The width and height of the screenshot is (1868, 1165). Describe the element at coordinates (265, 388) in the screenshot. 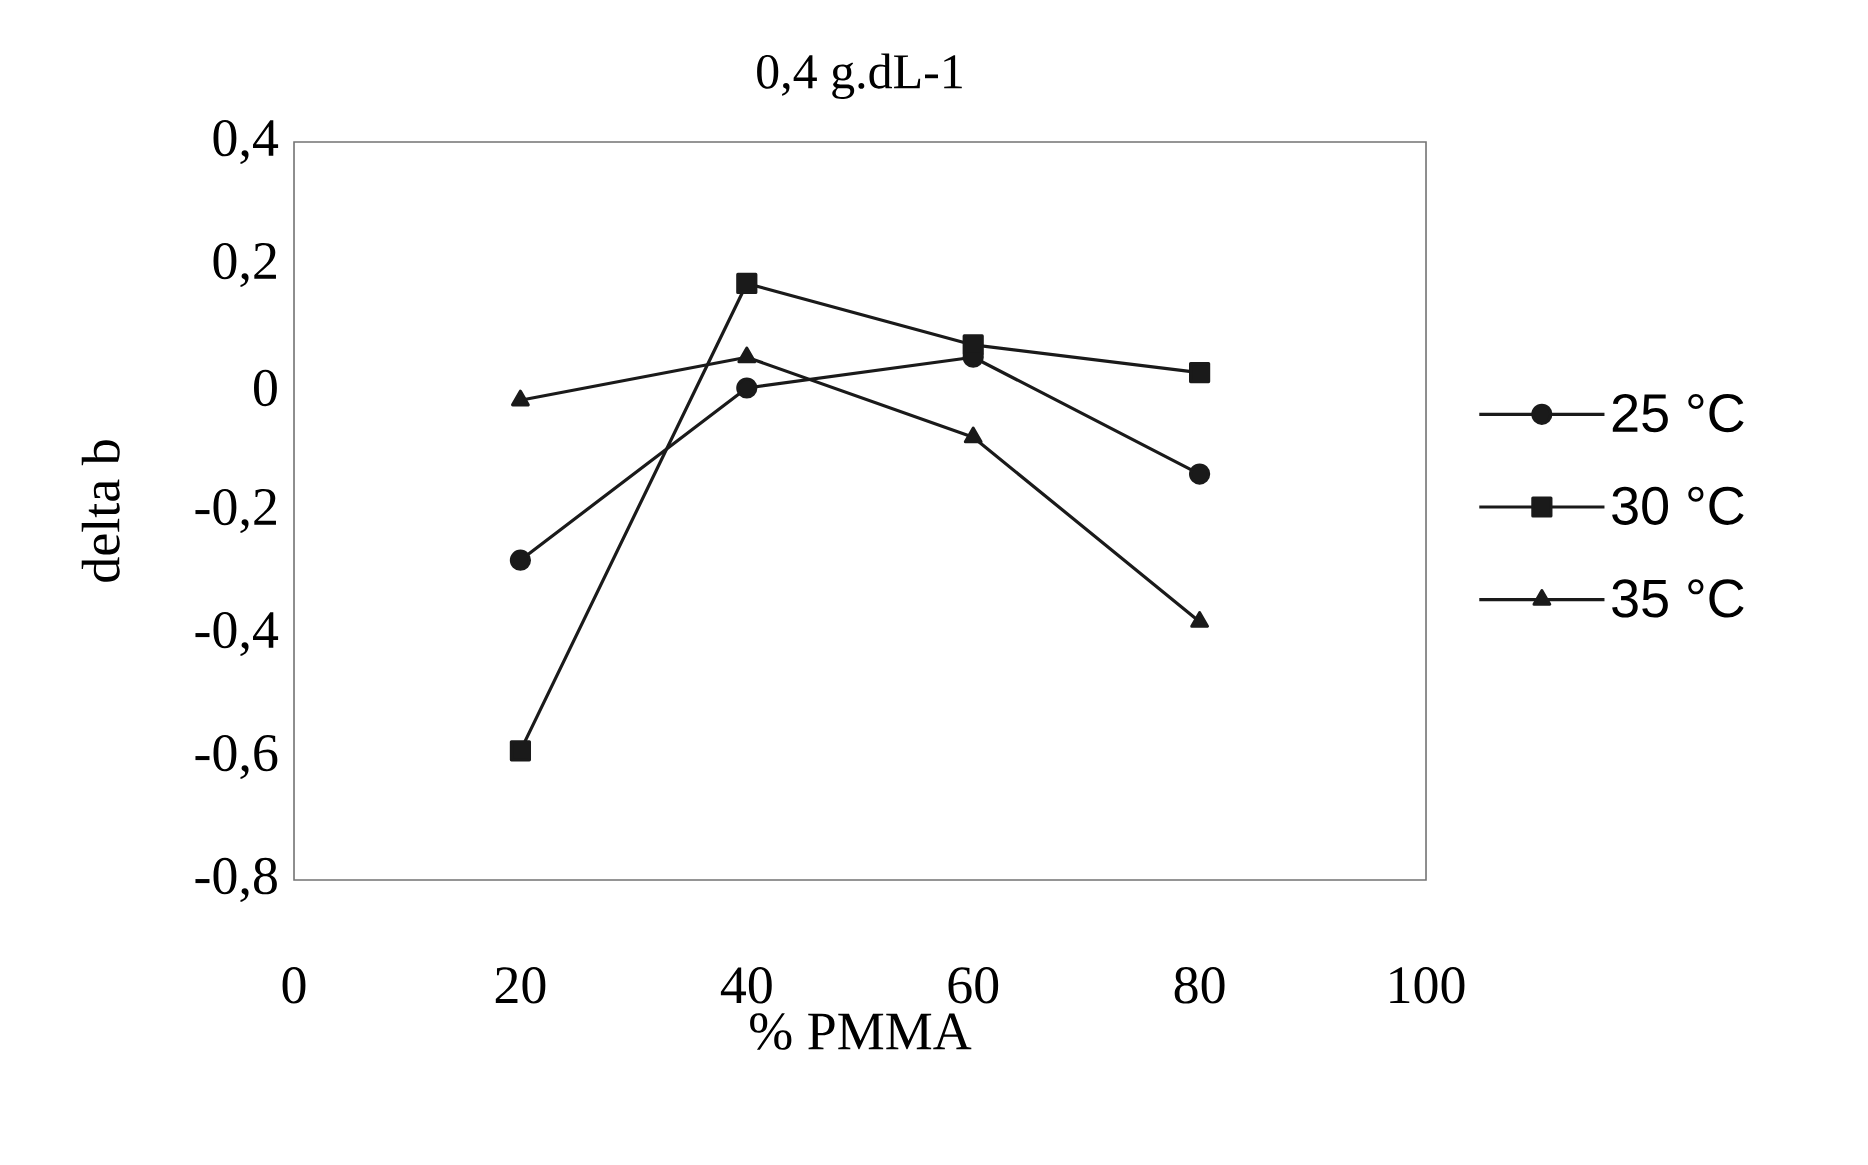

I see `y-tick-label: 0` at that location.